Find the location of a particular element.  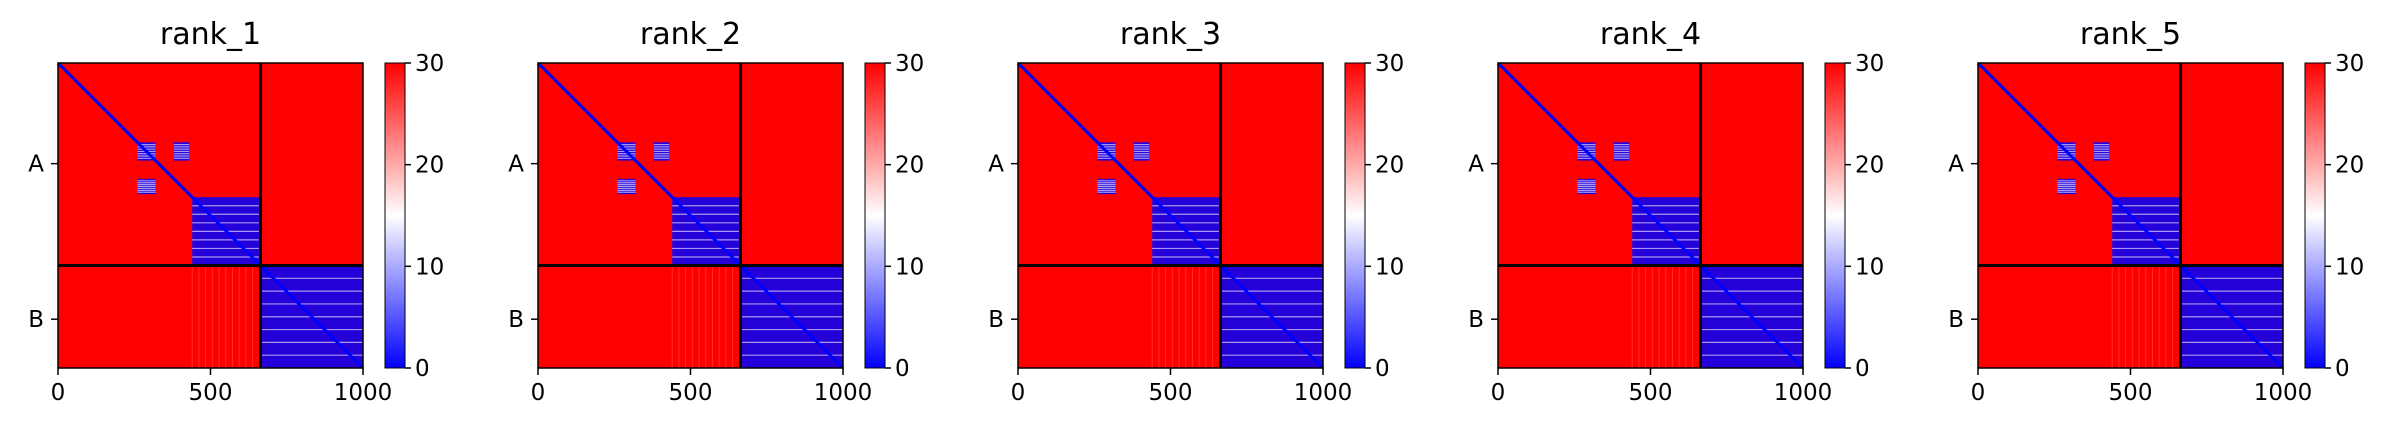

chart-title: rank_5 is located at coordinates (2130, 34).